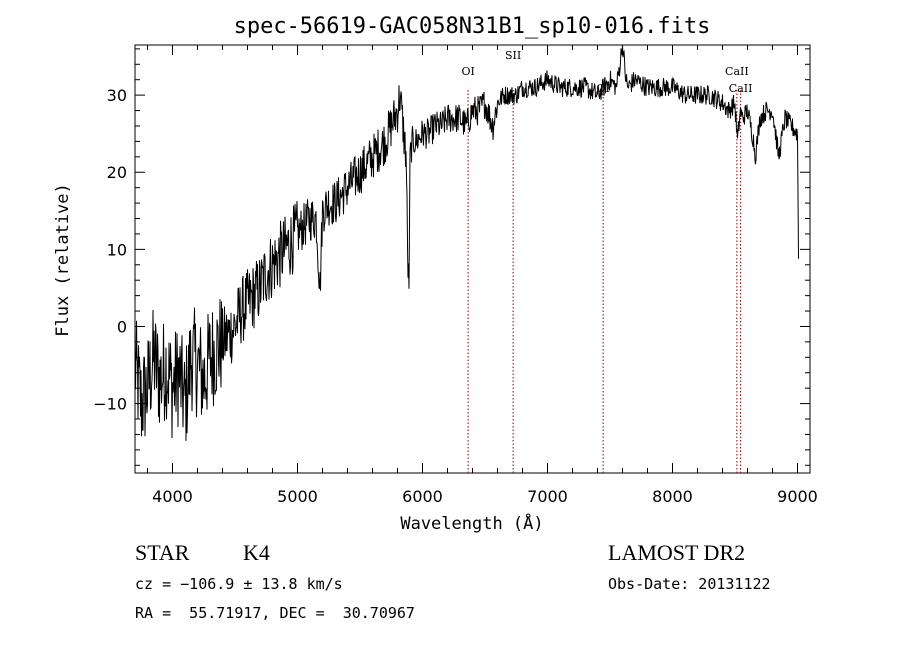 This screenshot has height=649, width=900. Describe the element at coordinates (472, 26) in the screenshot. I see `chart-title: spec-56619-GAC058N31B1_sp10-016.fits` at that location.